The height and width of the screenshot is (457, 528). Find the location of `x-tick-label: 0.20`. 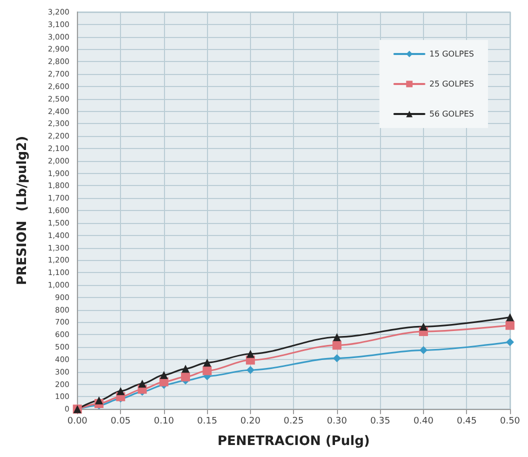

x-tick-label: 0.20 is located at coordinates (250, 421).